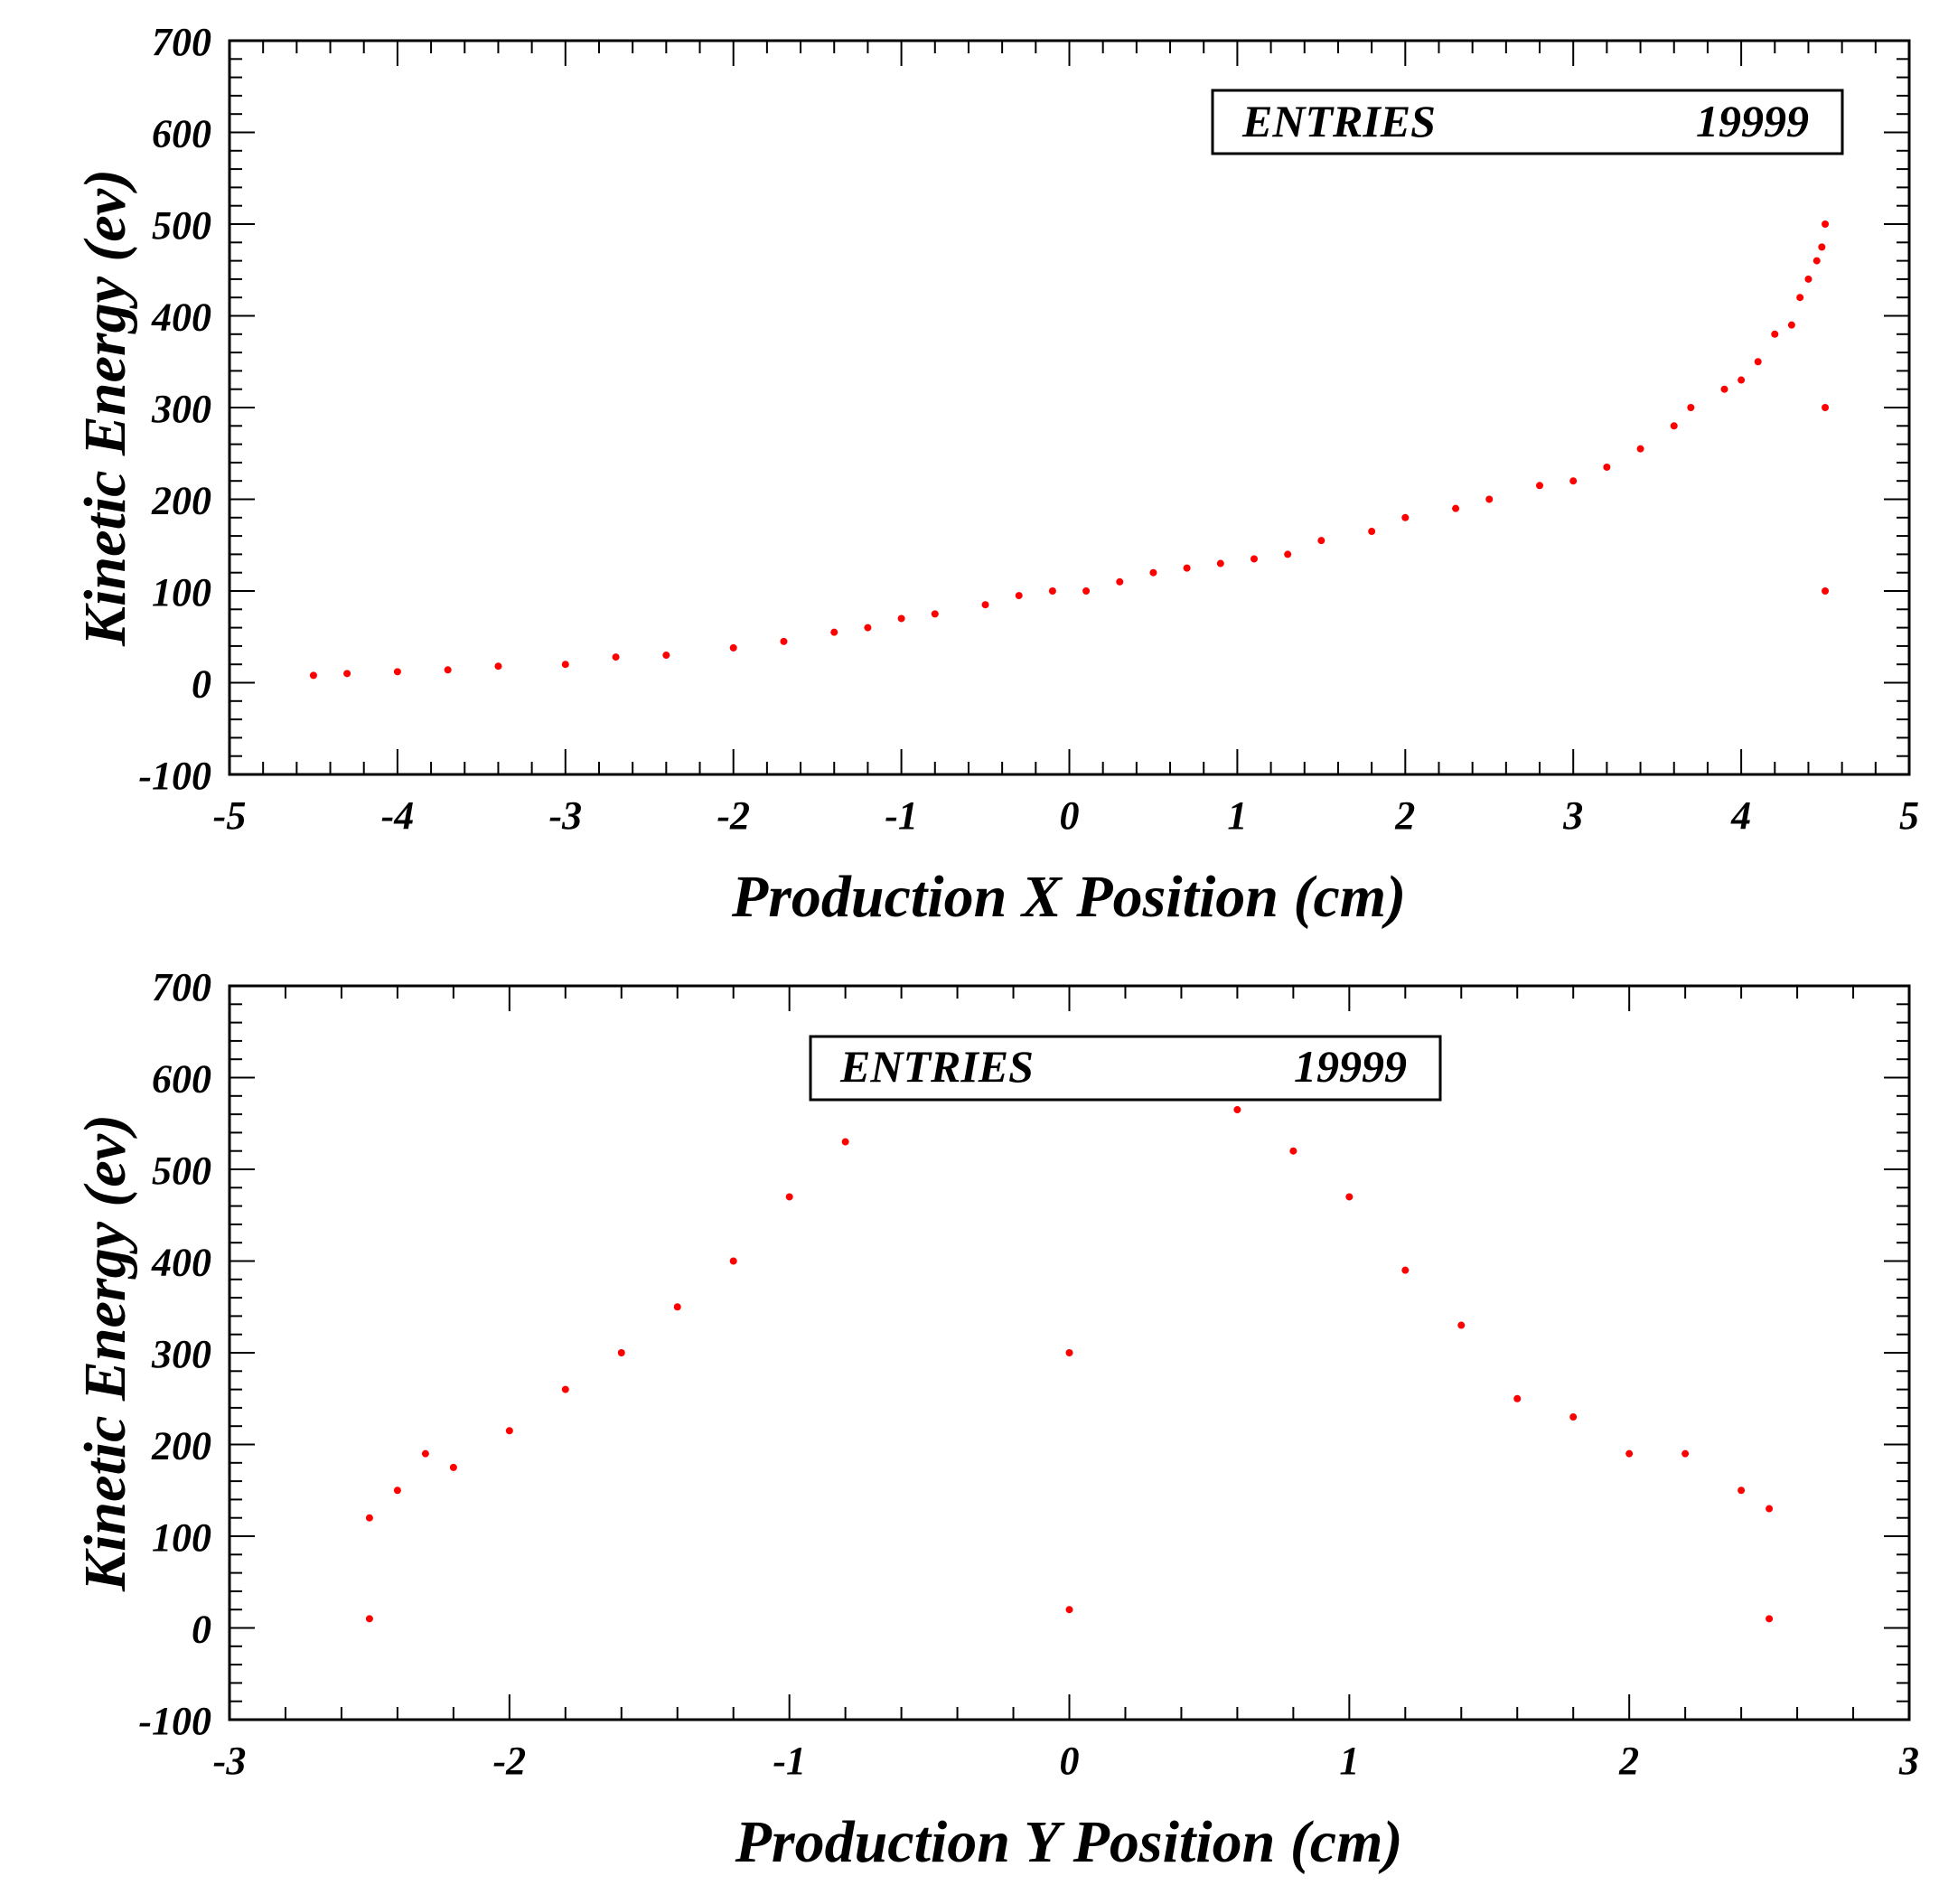  Describe the element at coordinates (1909, 815) in the screenshot. I see `x-tick-label: 5` at that location.